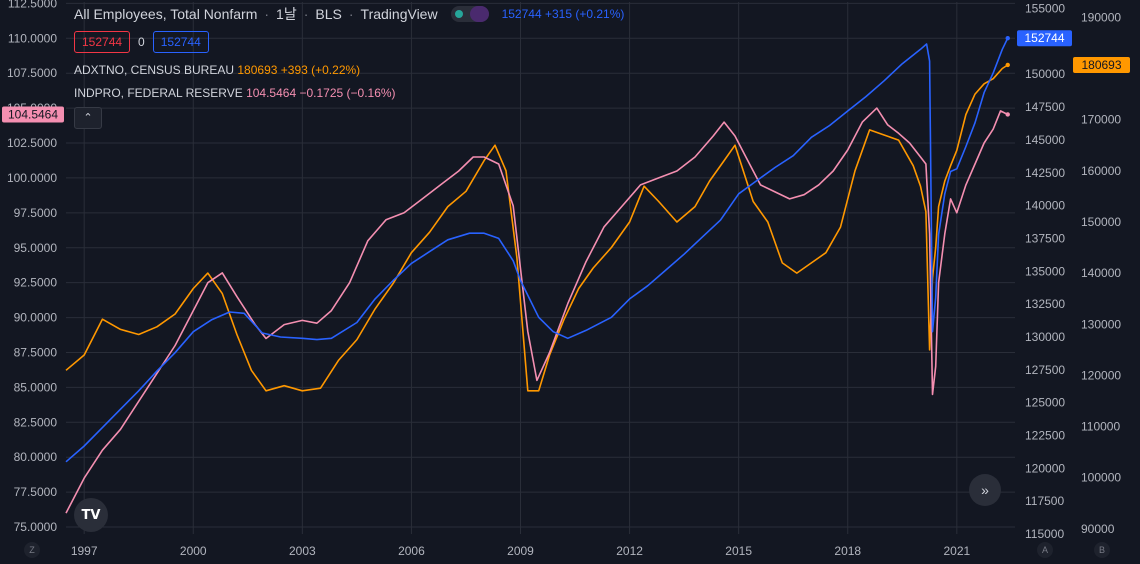 The height and width of the screenshot is (564, 1140). Describe the element at coordinates (1045, 173) in the screenshot. I see `y-tick-label-right-inner: 142500` at that location.